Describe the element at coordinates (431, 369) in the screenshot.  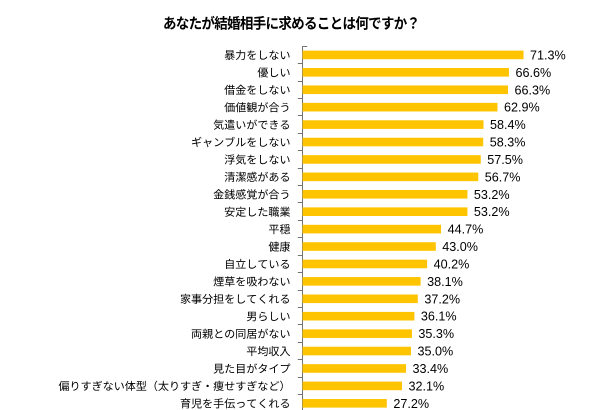
I see `svg-text: 33.4%` at that location.